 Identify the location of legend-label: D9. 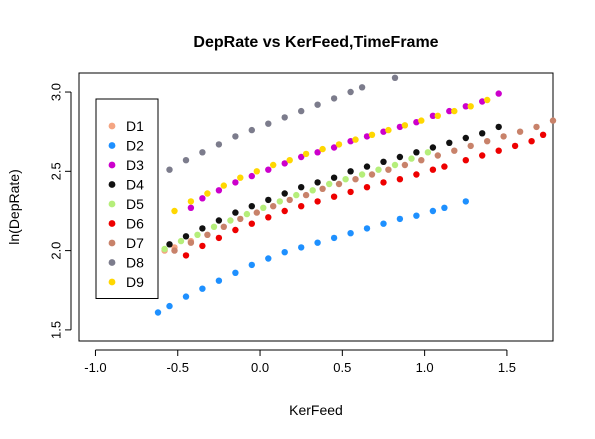
(135, 282).